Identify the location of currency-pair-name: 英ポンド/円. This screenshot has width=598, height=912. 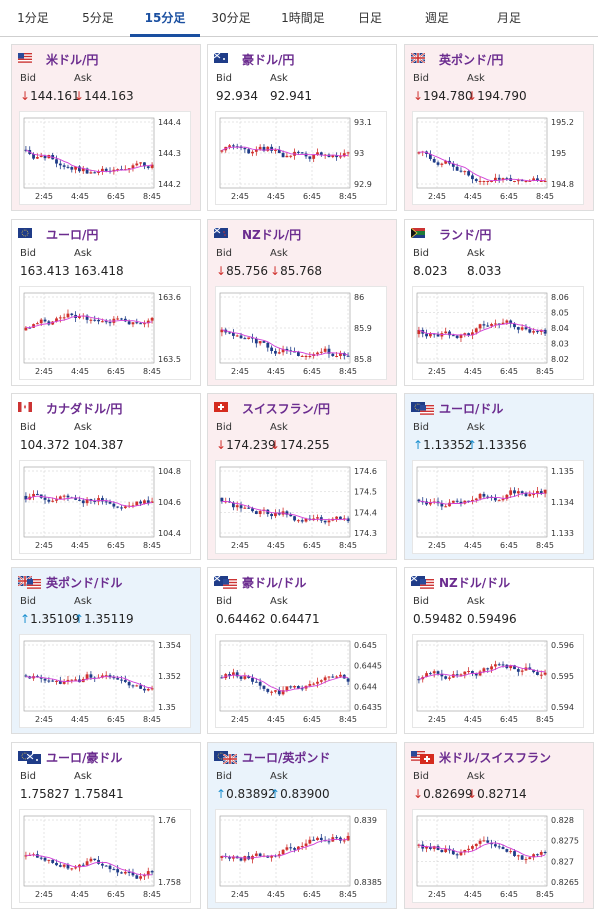
(471, 60).